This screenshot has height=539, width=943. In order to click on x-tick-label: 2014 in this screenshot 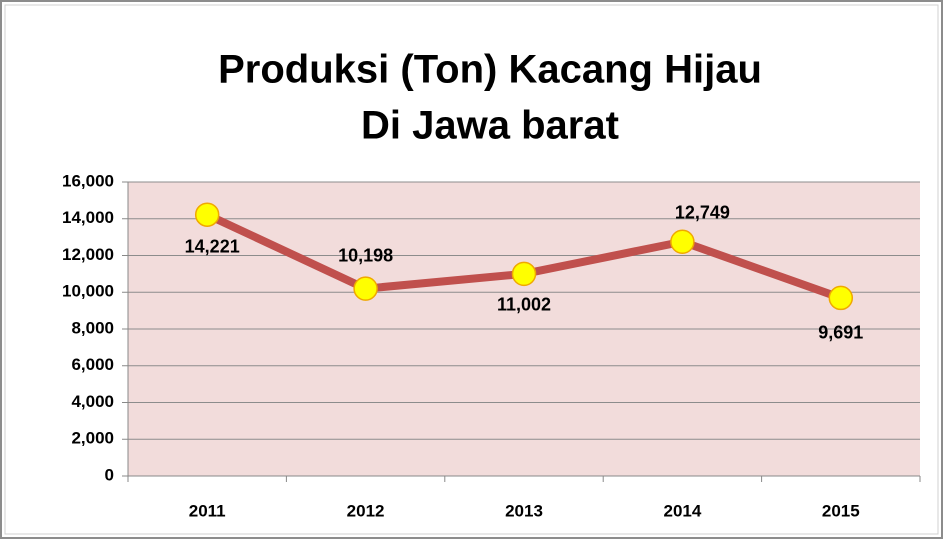, I will do `click(682, 510)`.